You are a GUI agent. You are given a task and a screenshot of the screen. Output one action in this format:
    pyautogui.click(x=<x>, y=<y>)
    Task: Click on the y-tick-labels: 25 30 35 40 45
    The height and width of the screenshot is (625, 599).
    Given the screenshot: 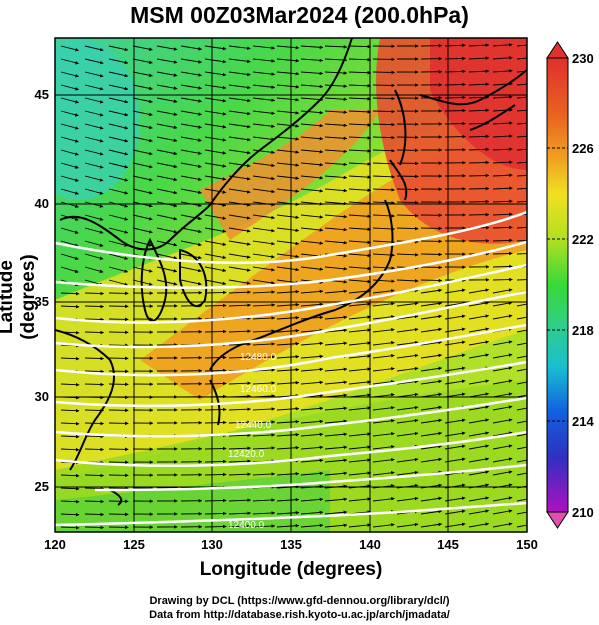 What is the action you would take?
    pyautogui.click(x=42, y=290)
    